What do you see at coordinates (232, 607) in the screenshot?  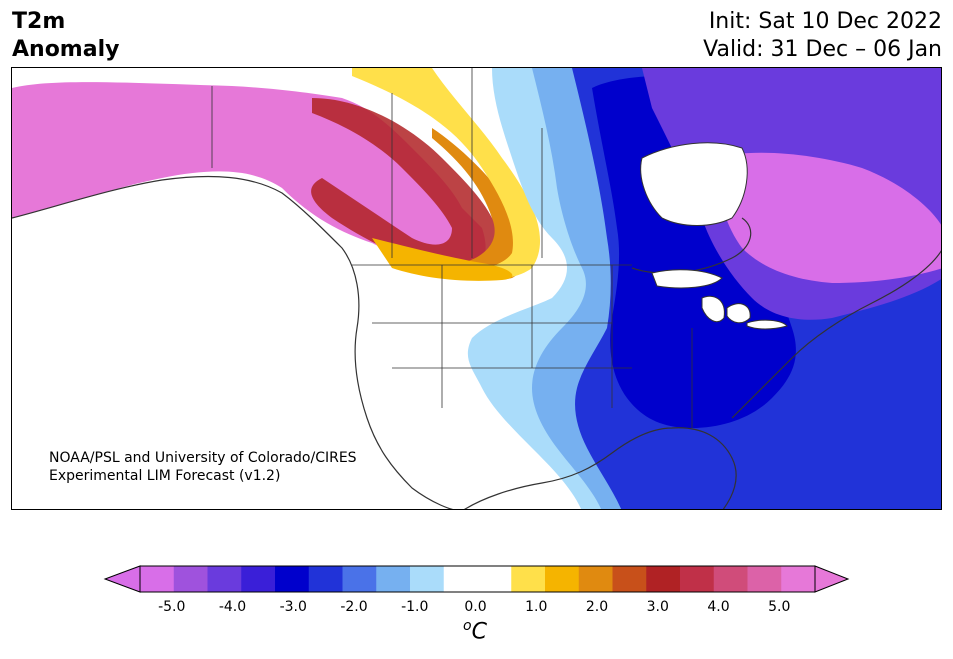 I see `colorbar-tick-label: -4.0` at bounding box center [232, 607].